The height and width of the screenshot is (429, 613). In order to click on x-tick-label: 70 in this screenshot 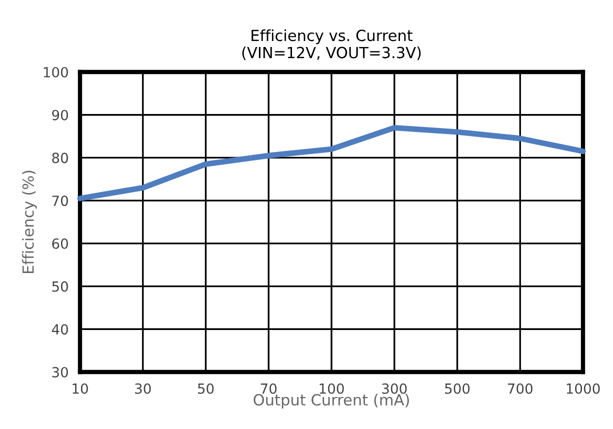, I will do `click(268, 388)`.